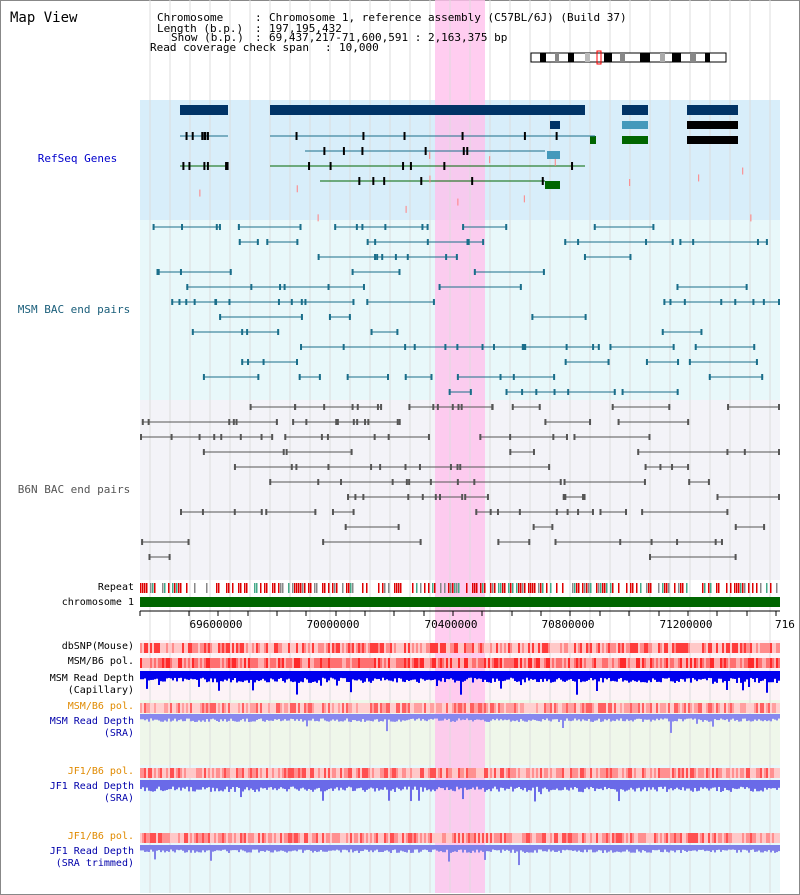 This screenshot has width=800, height=895. Describe the element at coordinates (91, 851) in the screenshot. I see `track-label-jf1-read-trim-1: JF1 Read Depth` at that location.